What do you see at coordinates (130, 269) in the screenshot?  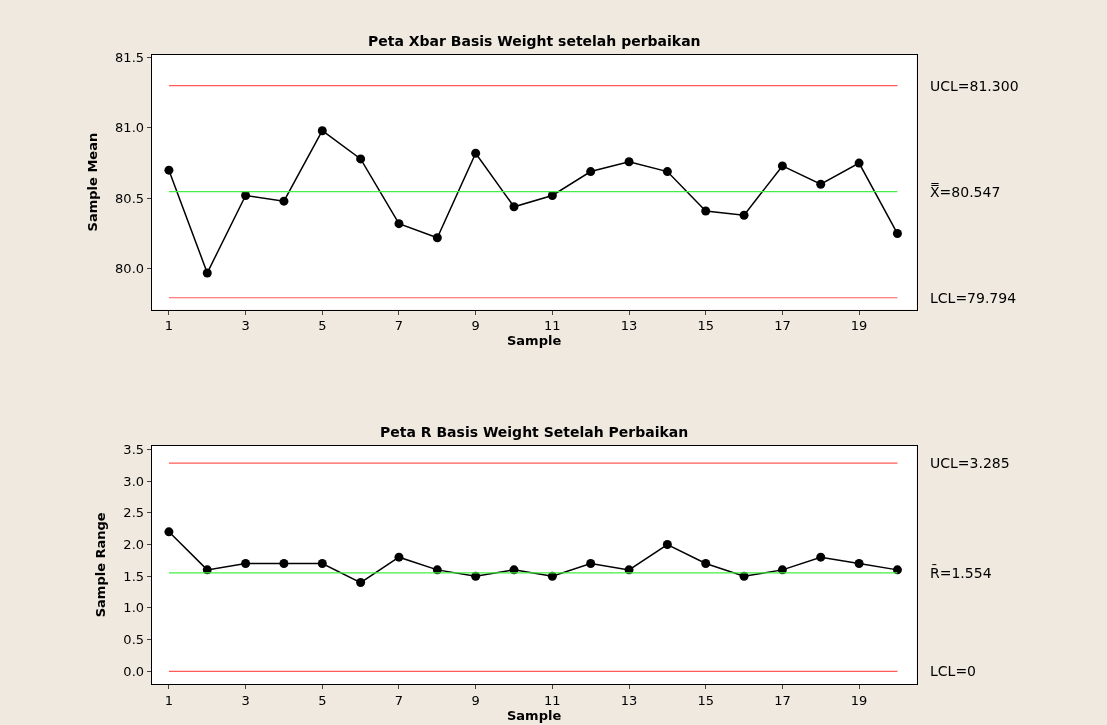 I see `y-tick-label: 80.0` at bounding box center [130, 269].